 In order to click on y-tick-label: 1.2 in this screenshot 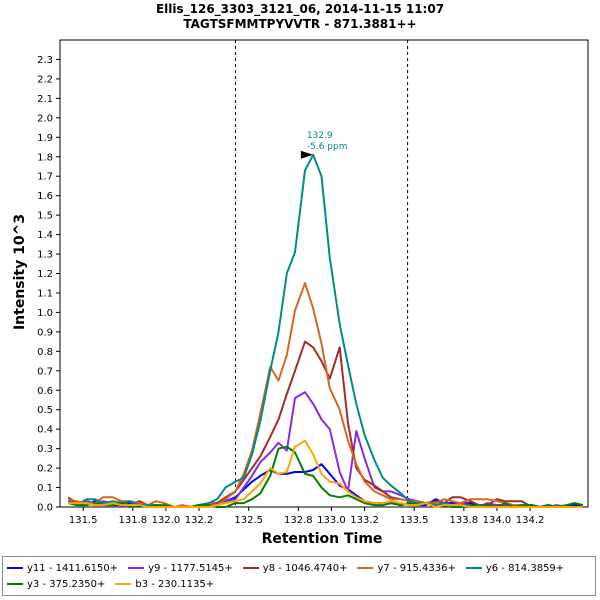, I will do `click(45, 274)`.